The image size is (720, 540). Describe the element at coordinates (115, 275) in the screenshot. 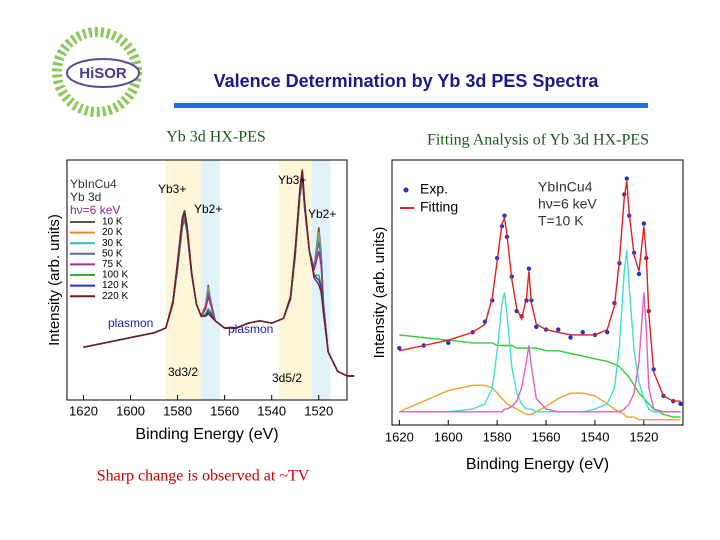

I see `legend-label: 100 K` at that location.